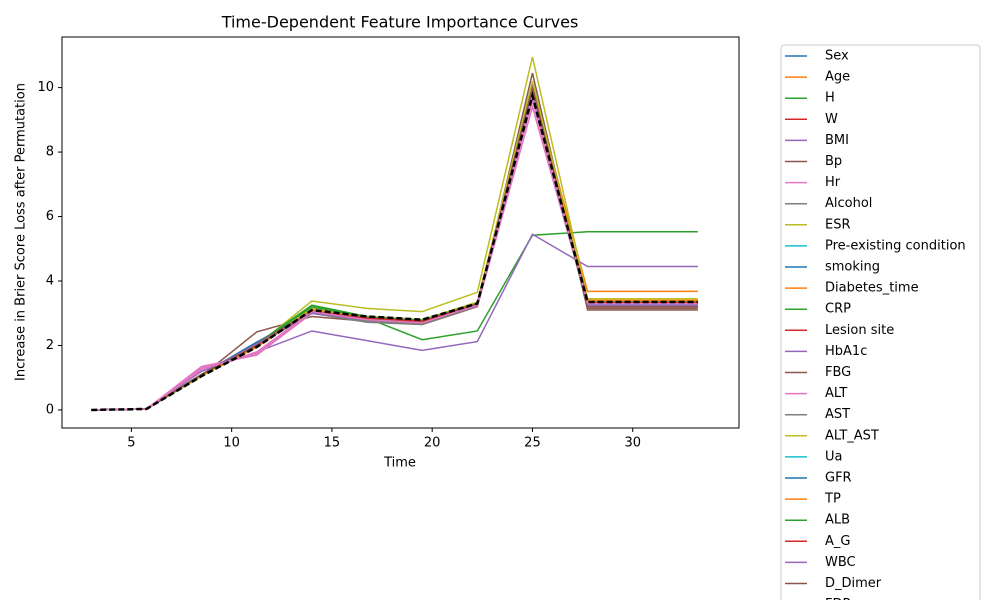 This screenshot has height=600, width=1000. Describe the element at coordinates (832, 499) in the screenshot. I see `legend-label: TP` at that location.